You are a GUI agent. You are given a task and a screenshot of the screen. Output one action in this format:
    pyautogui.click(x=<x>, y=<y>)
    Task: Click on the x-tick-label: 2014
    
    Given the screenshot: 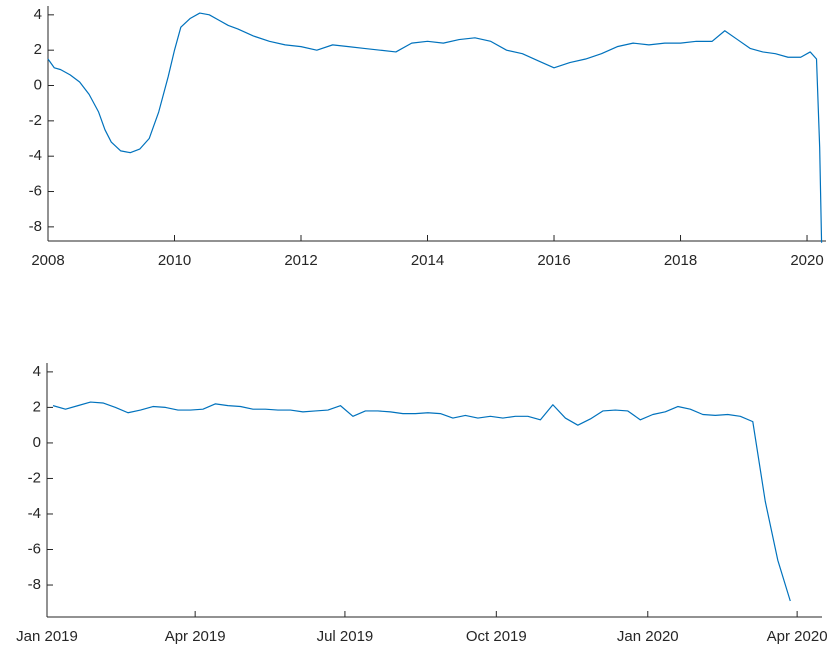 What is the action you would take?
    pyautogui.click(x=427, y=260)
    